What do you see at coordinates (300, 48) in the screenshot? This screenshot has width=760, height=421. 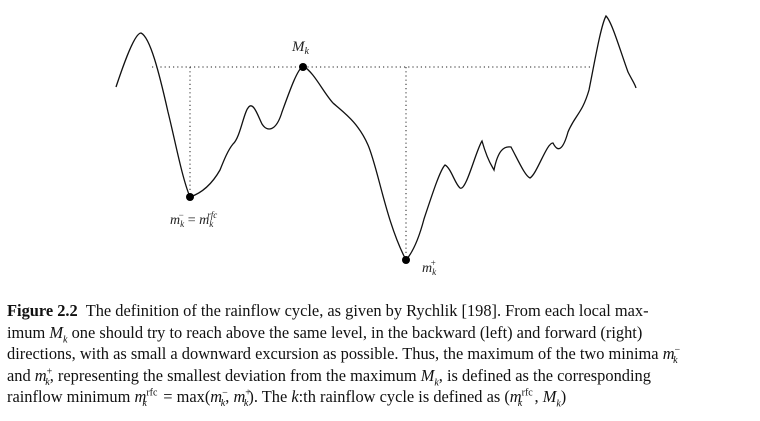 I see `max-label: Mk` at bounding box center [300, 48].